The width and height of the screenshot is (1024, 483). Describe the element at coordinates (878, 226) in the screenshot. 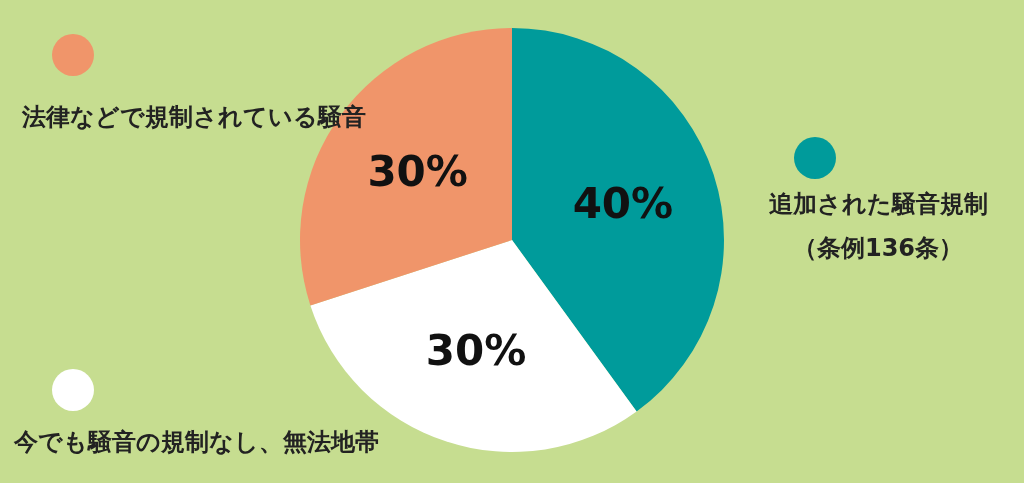

I see `legend-label: 追加された騒音規制（条例136条）` at that location.